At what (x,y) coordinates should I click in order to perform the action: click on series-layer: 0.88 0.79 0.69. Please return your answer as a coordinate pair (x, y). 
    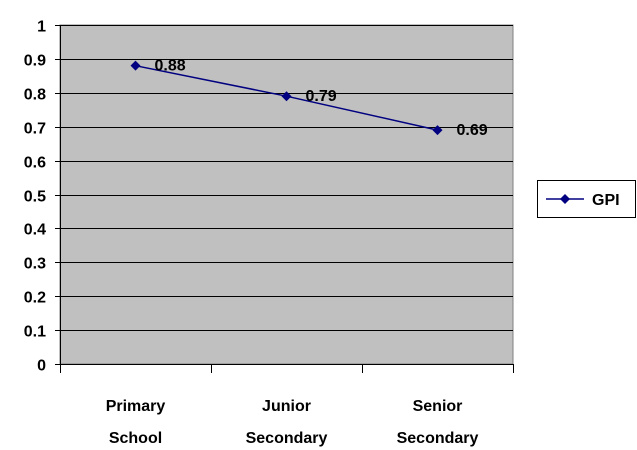
    Looking at the image, I should click on (309, 98).